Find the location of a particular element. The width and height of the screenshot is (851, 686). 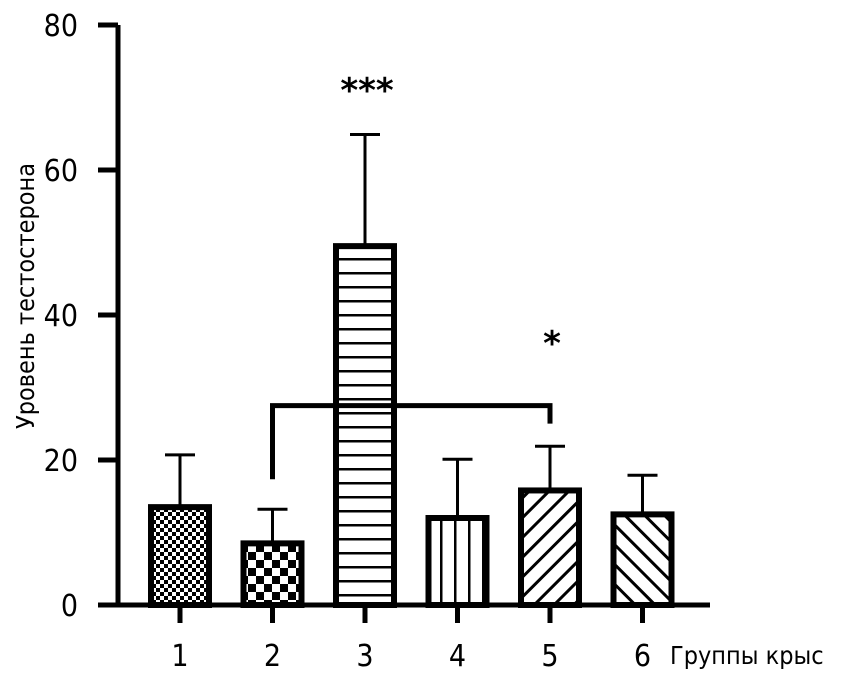

significance-label-3: *** is located at coordinates (367, 91).